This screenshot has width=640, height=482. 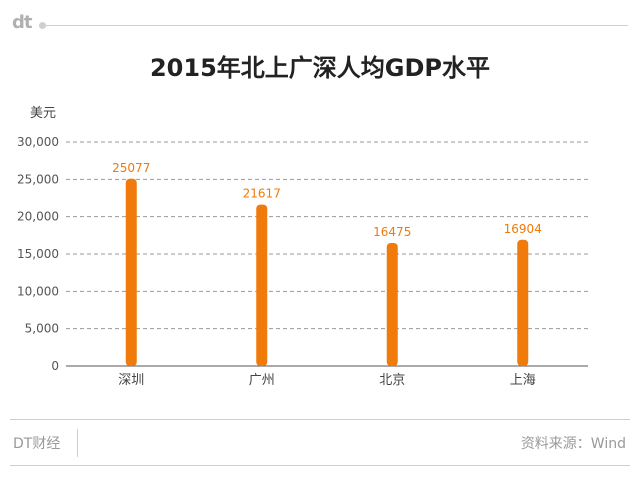 I want to click on footer-separator, so click(x=77, y=443).